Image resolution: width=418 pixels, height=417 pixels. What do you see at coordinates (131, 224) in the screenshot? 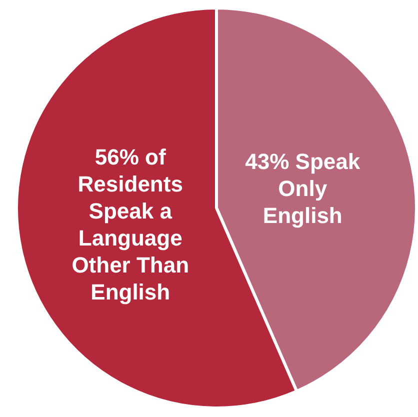
I see `slice-label: 56% of Residents Speak a Language Other Than English` at bounding box center [131, 224].